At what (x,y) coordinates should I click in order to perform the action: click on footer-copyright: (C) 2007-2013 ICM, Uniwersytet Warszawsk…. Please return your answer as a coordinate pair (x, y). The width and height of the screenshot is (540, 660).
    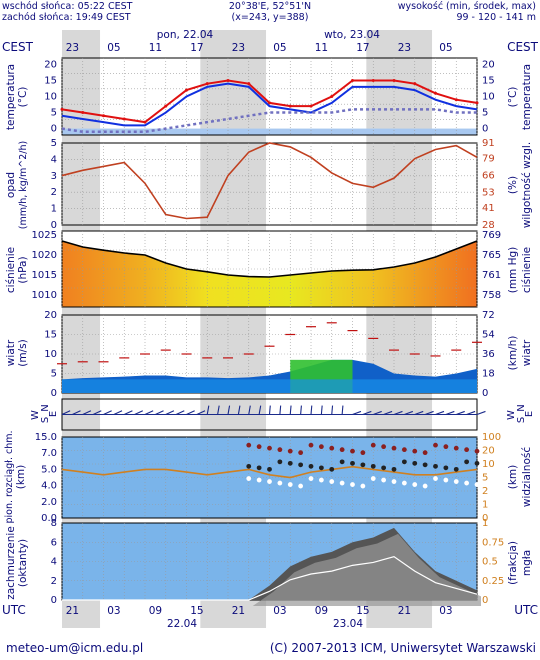
    Looking at the image, I should click on (403, 648).